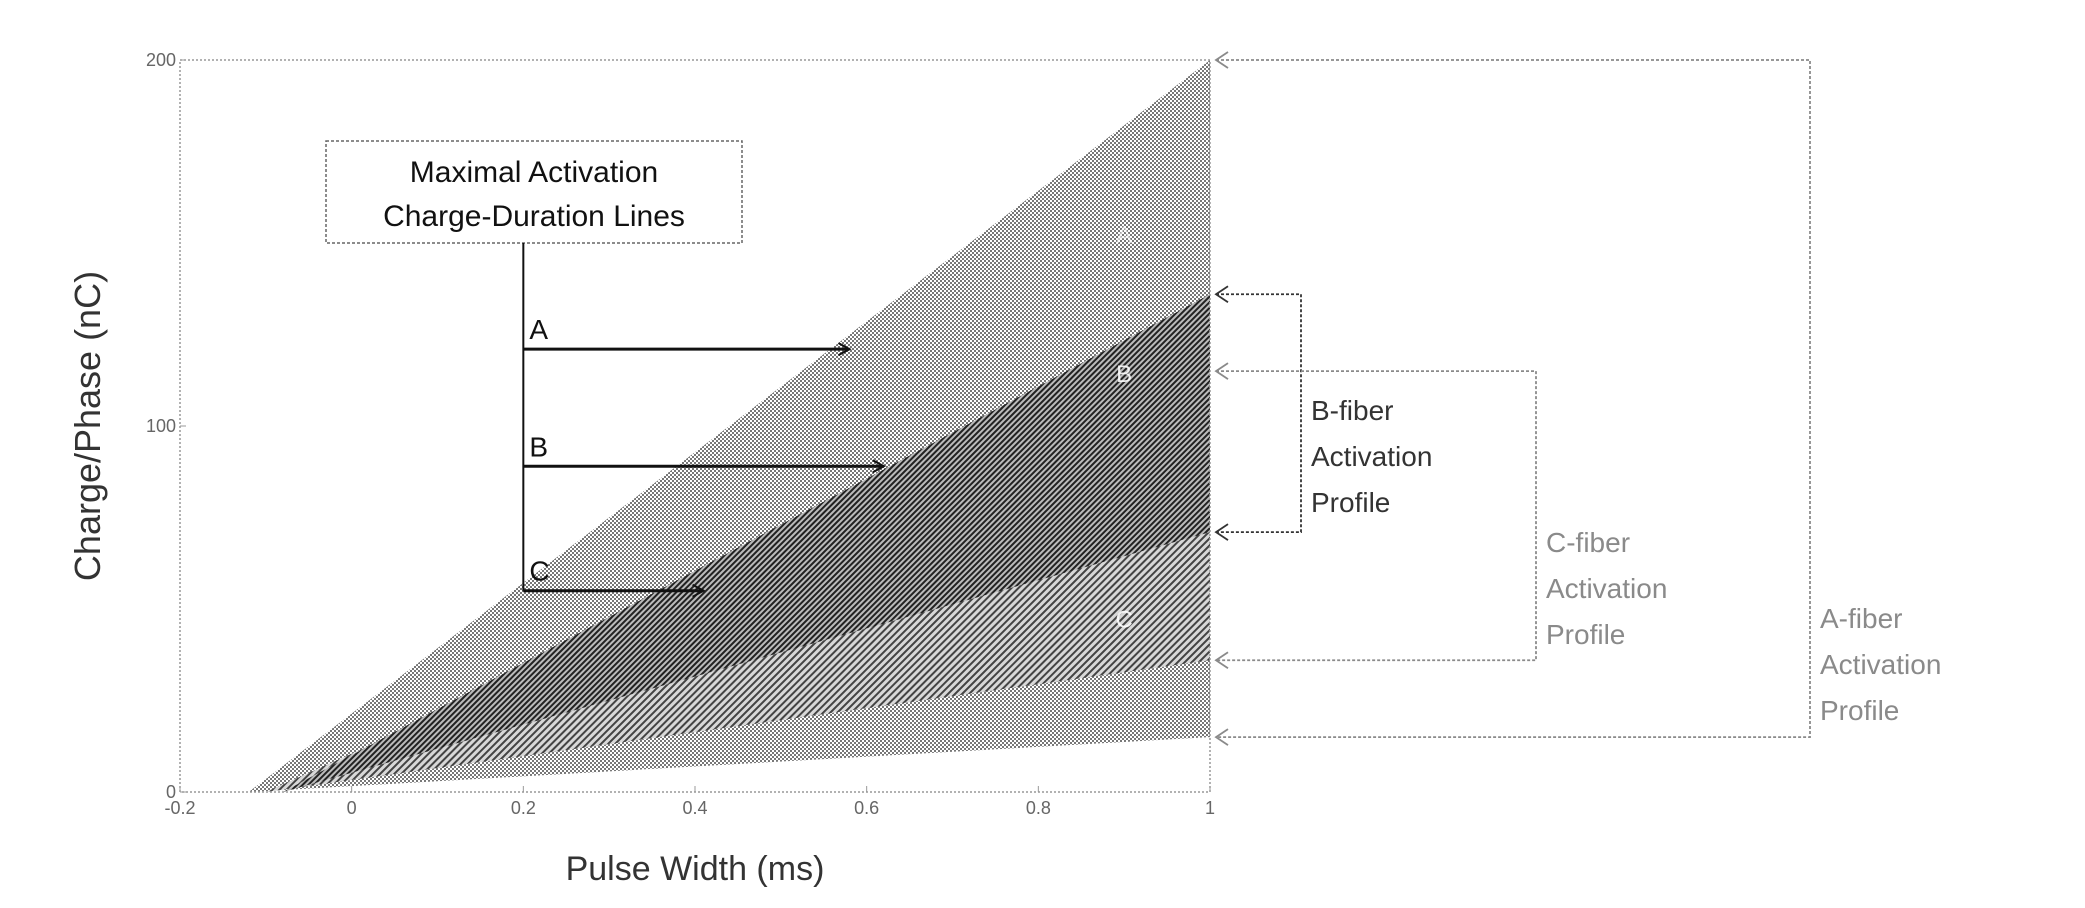 The image size is (2085, 908). I want to click on annotation-box: Maximal Activation Charge-Duration Lines, so click(534, 192).